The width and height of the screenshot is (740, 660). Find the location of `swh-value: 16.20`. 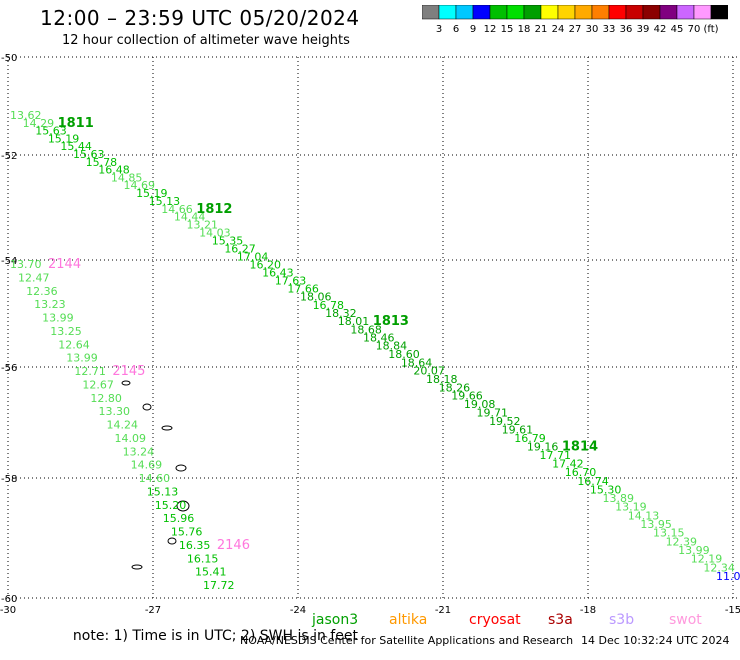

swh-value: 16.20 is located at coordinates (265, 264).